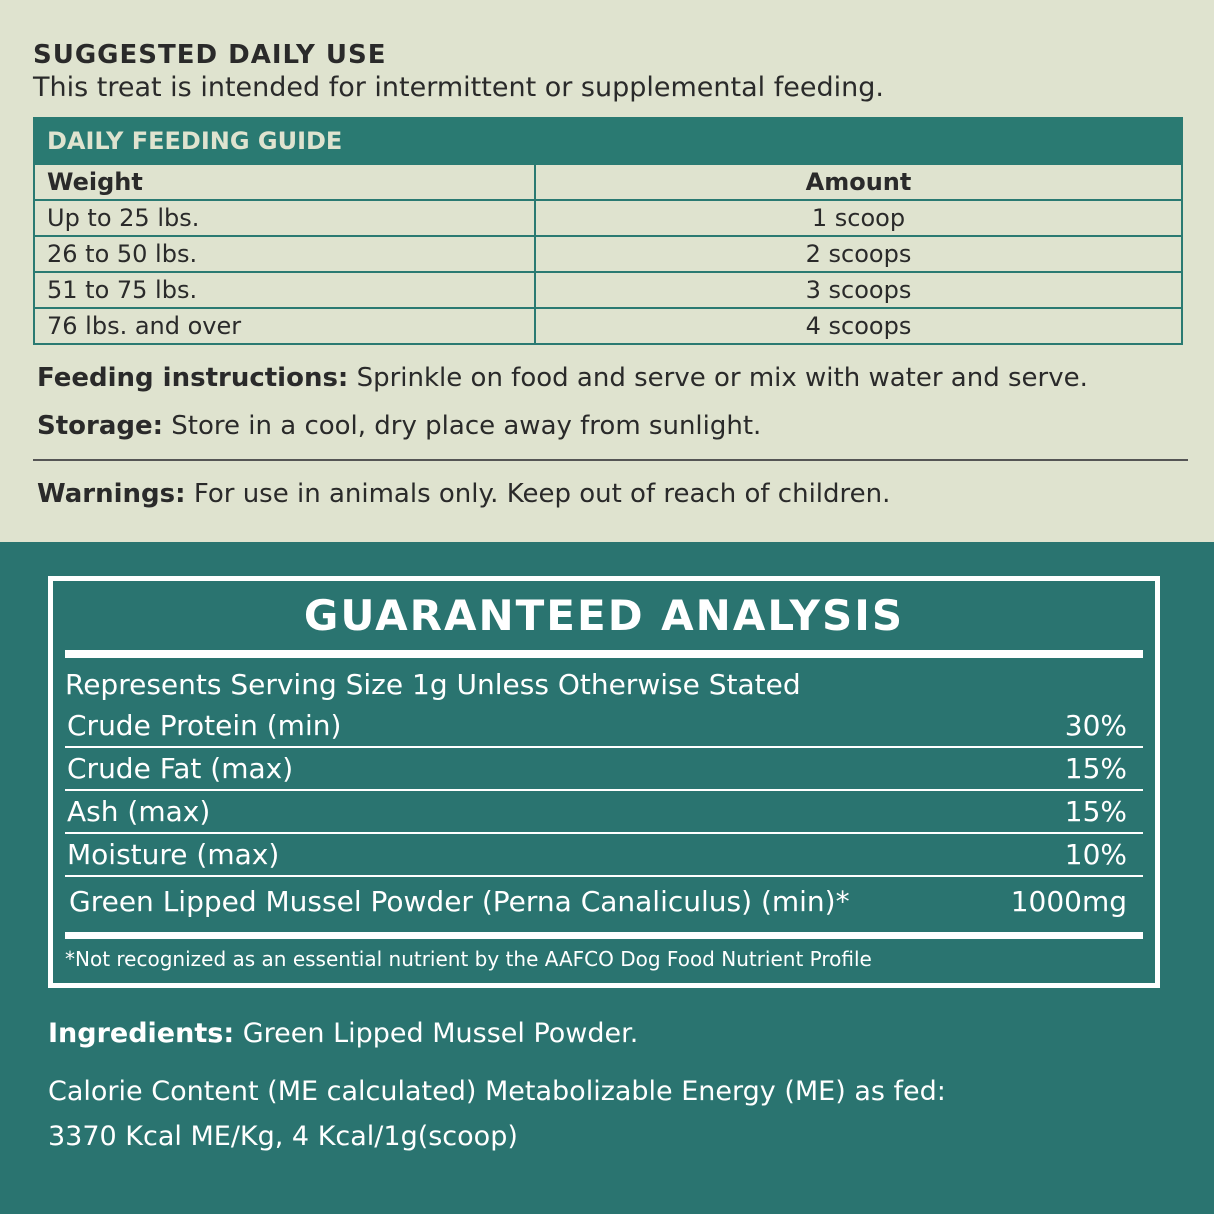 Image resolution: width=1214 pixels, height=1214 pixels. I want to click on table-row: 51 to 75 lbs. 3 scoops, so click(608, 290).